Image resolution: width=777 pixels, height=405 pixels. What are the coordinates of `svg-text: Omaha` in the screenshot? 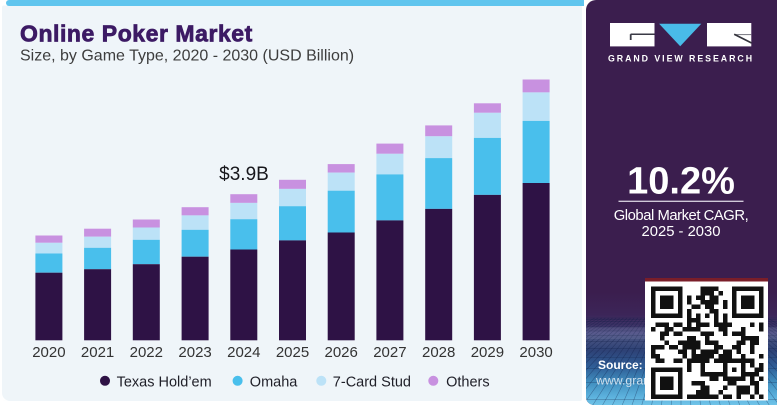 It's located at (274, 383).